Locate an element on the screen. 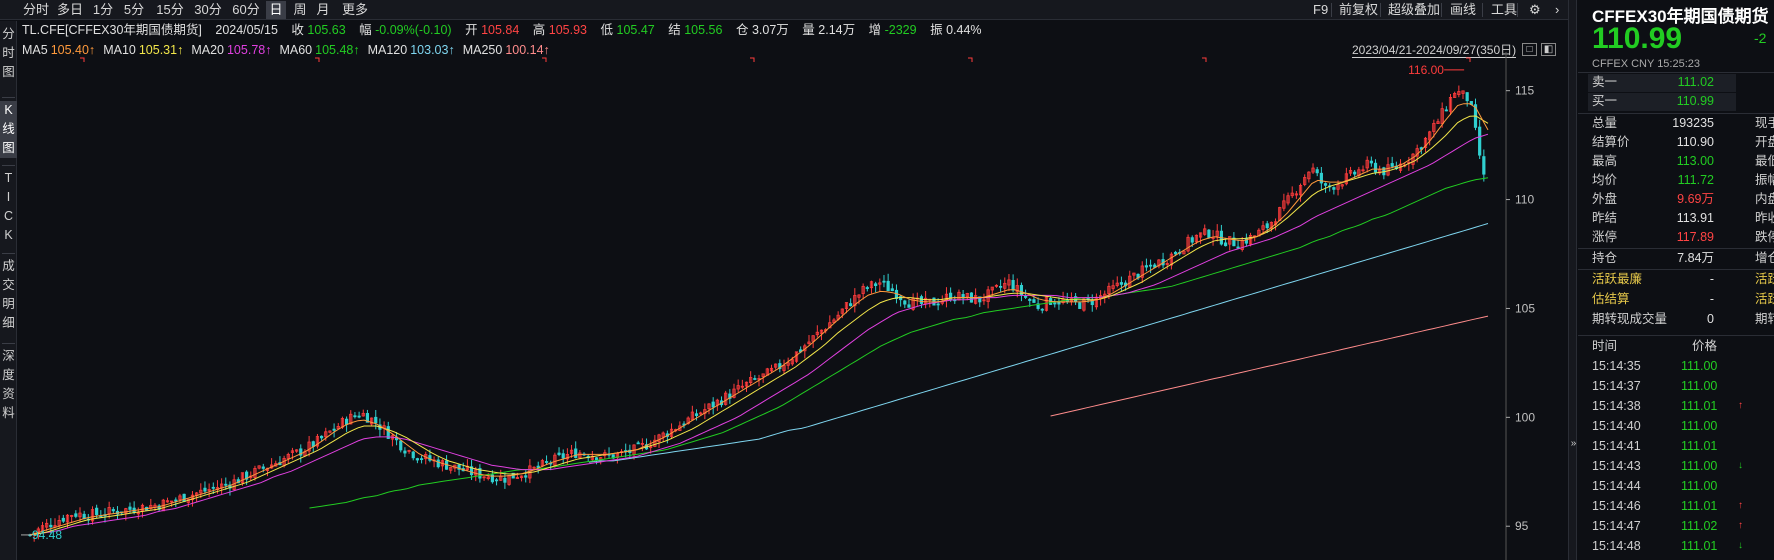  vtab-char: 交 is located at coordinates (8, 285).